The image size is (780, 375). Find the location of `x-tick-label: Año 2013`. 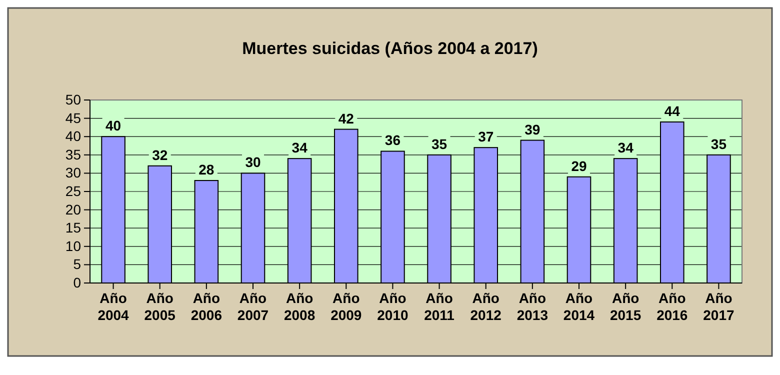

x-tick-label: Año 2013 is located at coordinates (532, 306).